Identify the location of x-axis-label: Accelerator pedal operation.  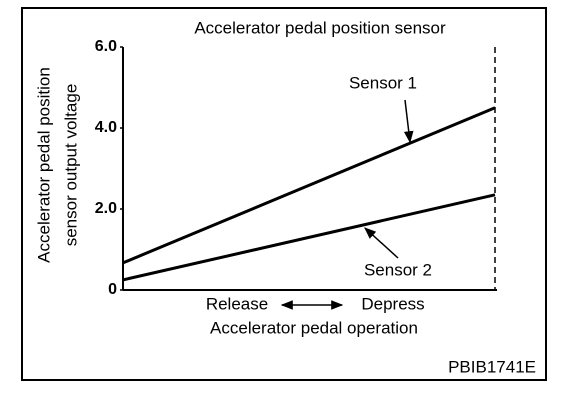
(314, 327).